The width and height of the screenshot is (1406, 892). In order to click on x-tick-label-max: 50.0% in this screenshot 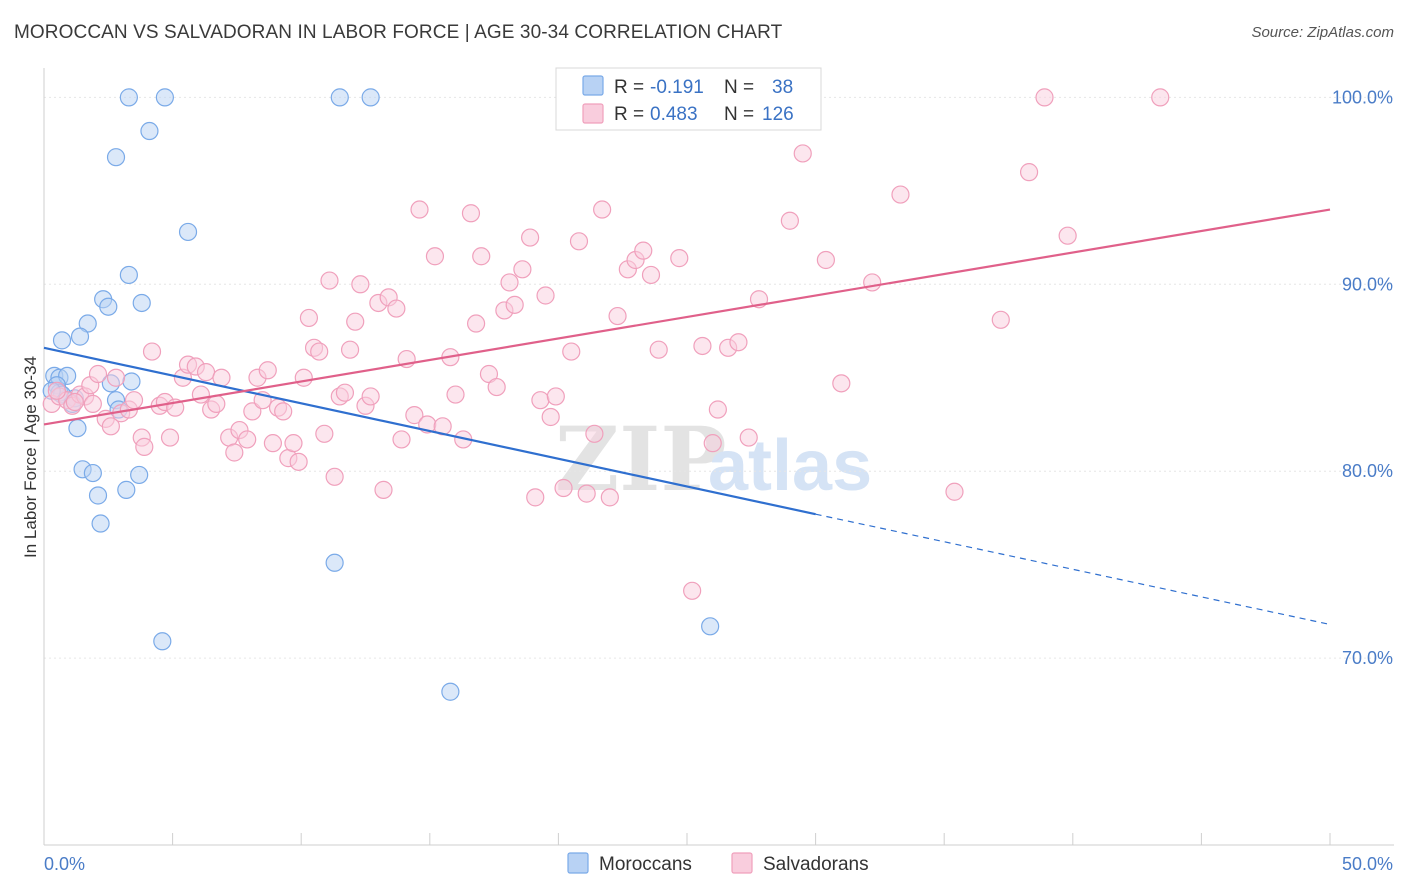, I will do `click(1367, 864)`.